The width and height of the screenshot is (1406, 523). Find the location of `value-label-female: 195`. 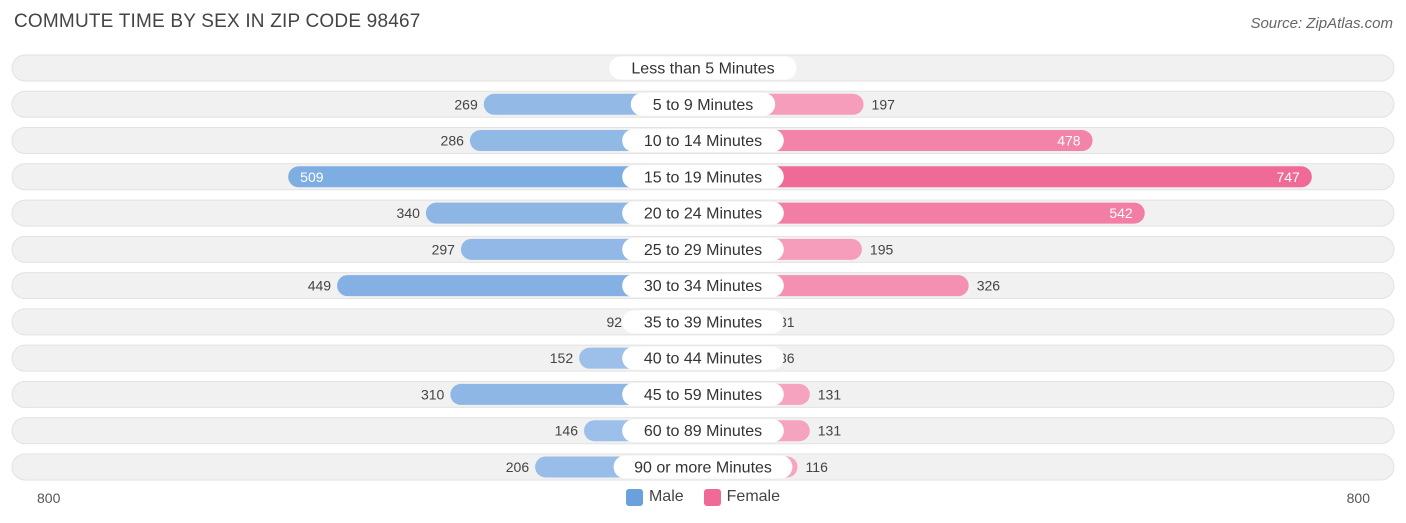

value-label-female: 195 is located at coordinates (882, 249).